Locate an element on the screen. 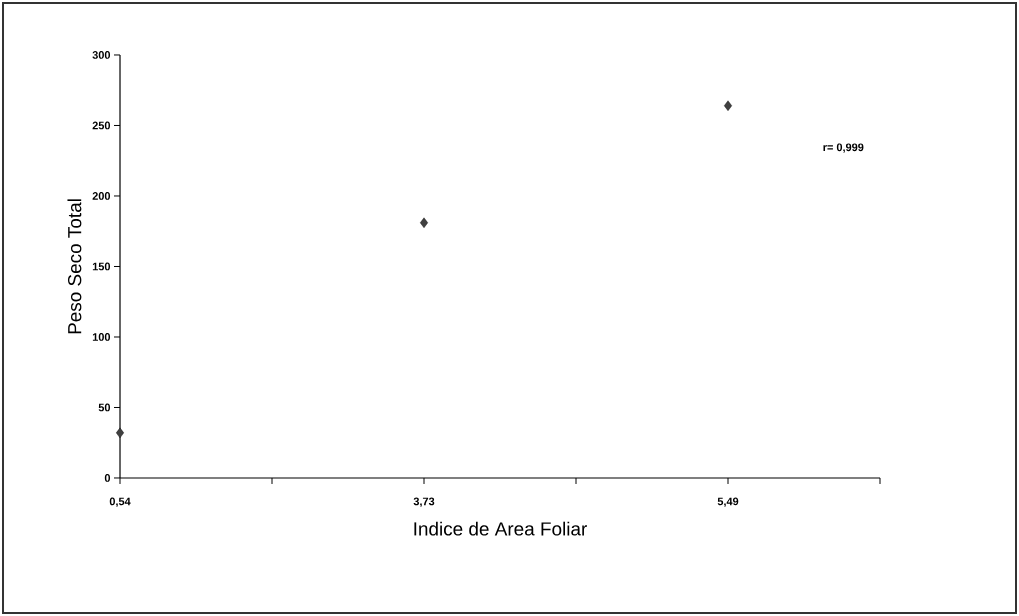 This screenshot has height=616, width=1019. x-tick-label: 3,73 is located at coordinates (424, 502).